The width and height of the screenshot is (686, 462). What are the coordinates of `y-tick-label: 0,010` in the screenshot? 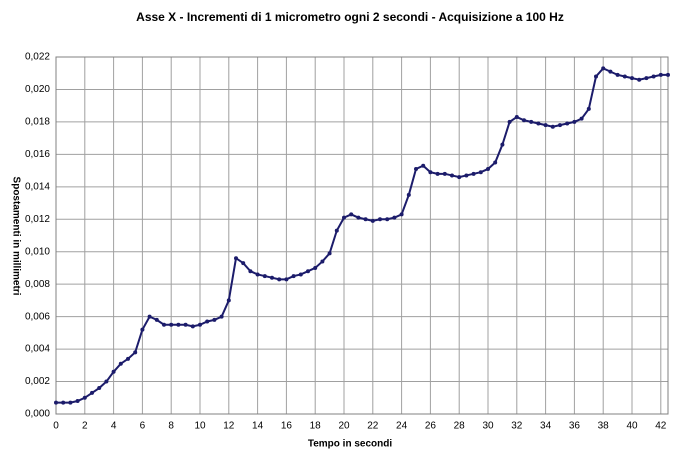 It's located at (37, 251).